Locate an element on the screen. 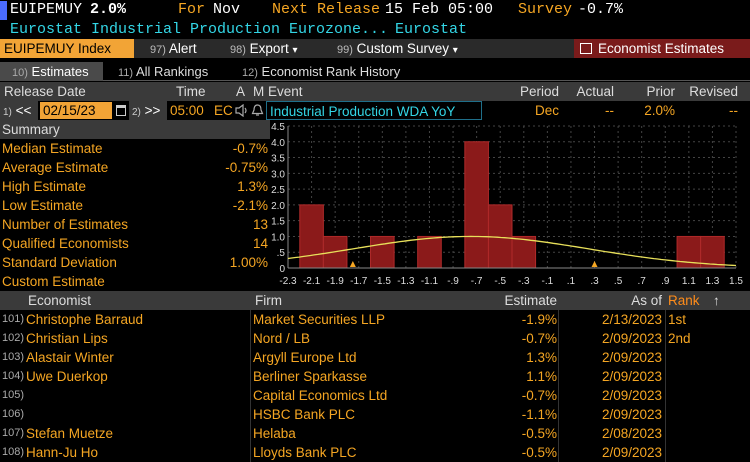 The width and height of the screenshot is (750, 462). a-header: A is located at coordinates (241, 91).